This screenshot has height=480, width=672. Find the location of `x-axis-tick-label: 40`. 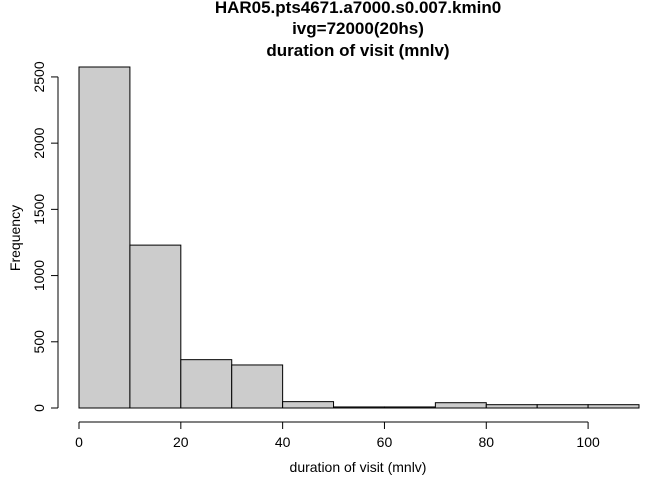

x-axis-tick-label: 40 is located at coordinates (283, 442).